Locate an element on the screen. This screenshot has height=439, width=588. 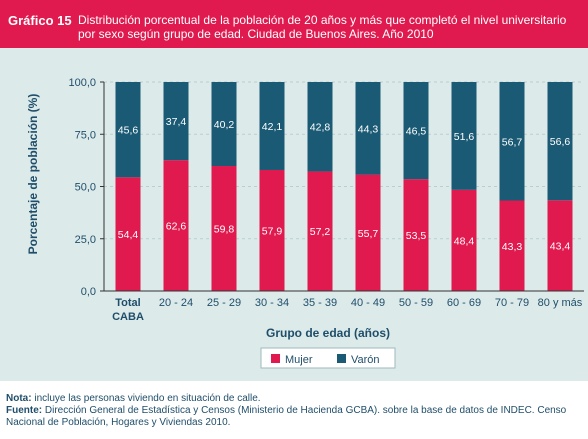
figure-number: Gráfico 15 is located at coordinates (40, 20).